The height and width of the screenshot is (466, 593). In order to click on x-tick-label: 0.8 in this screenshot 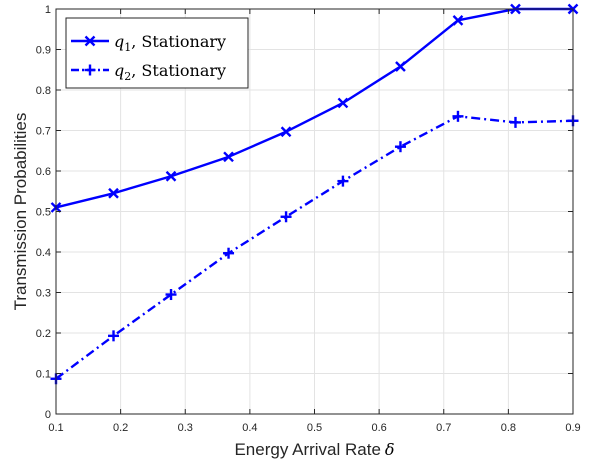, I will do `click(508, 428)`.